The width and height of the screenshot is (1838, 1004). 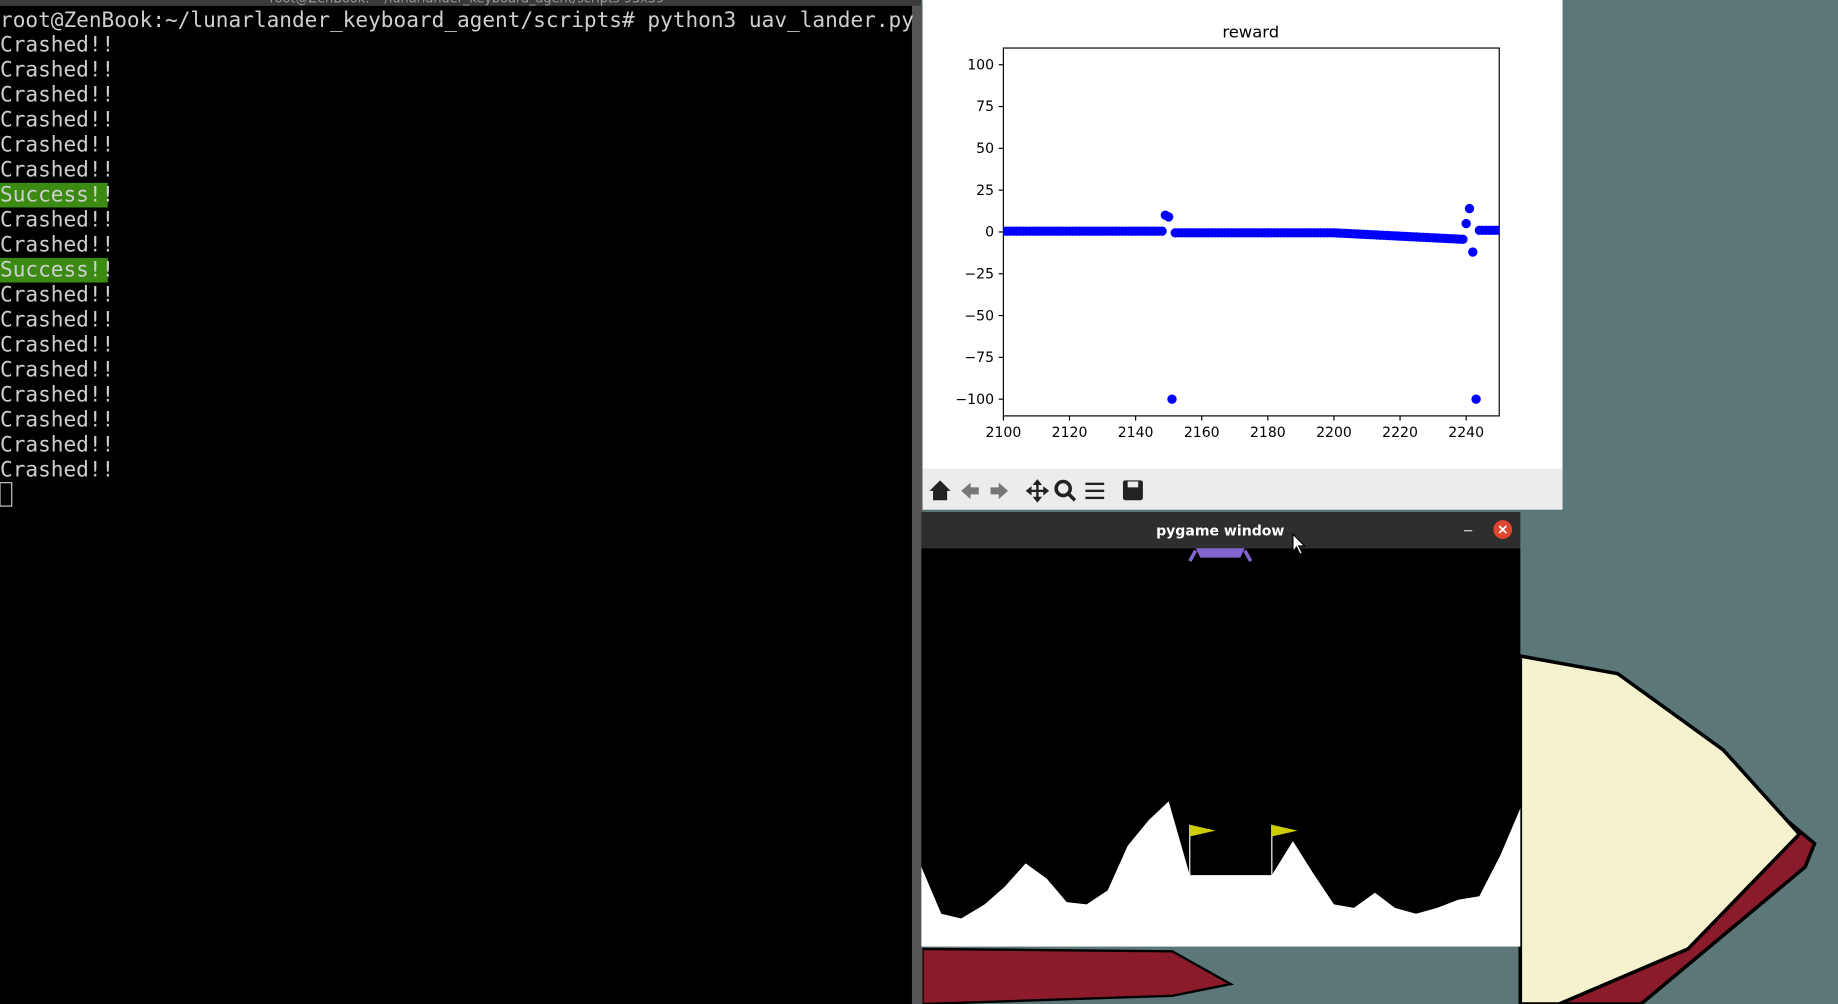 What do you see at coordinates (1242, 489) in the screenshot?
I see `plot-toolbar` at bounding box center [1242, 489].